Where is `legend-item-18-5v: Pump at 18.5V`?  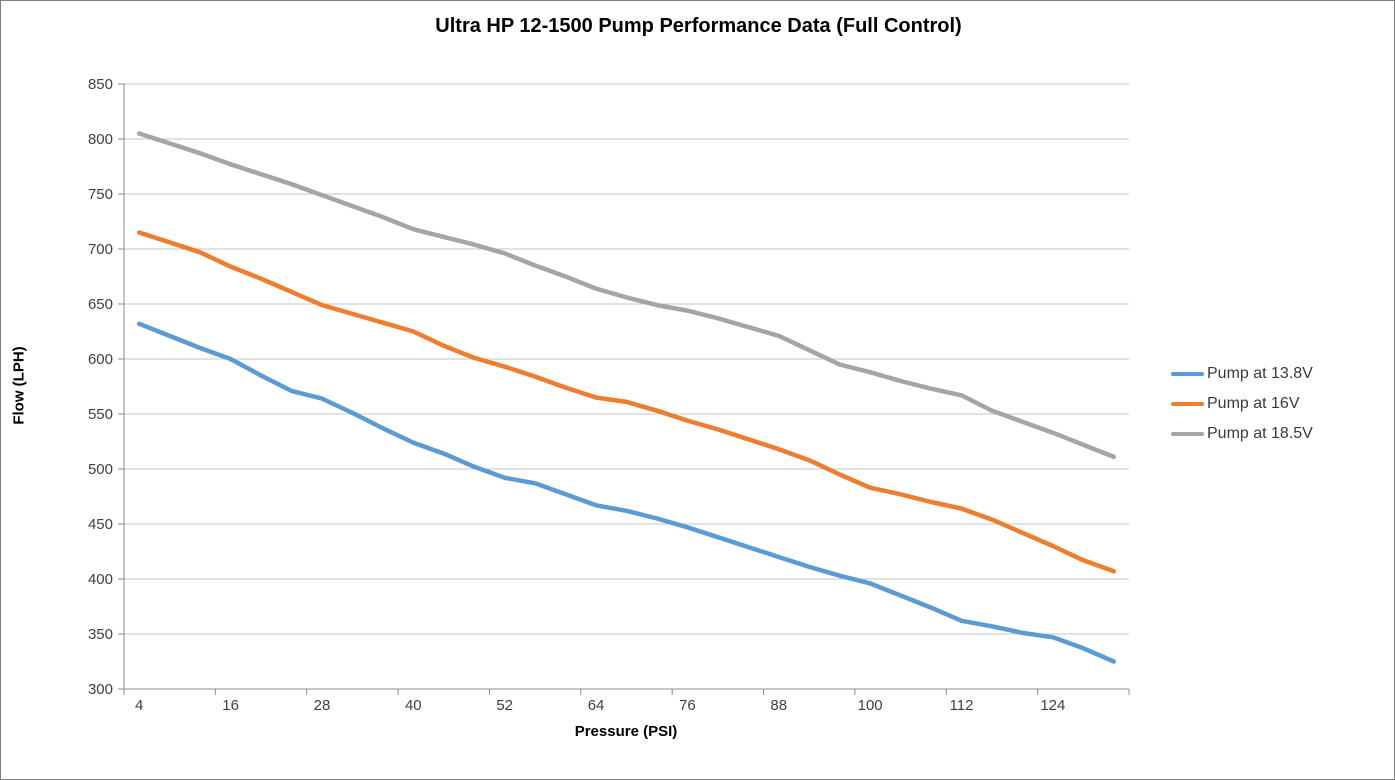
legend-item-18-5v: Pump at 18.5V is located at coordinates (1280, 434).